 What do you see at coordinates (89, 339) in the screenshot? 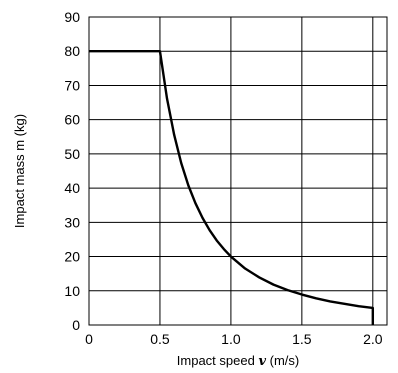
I see `x-tick-label: 0` at bounding box center [89, 339].